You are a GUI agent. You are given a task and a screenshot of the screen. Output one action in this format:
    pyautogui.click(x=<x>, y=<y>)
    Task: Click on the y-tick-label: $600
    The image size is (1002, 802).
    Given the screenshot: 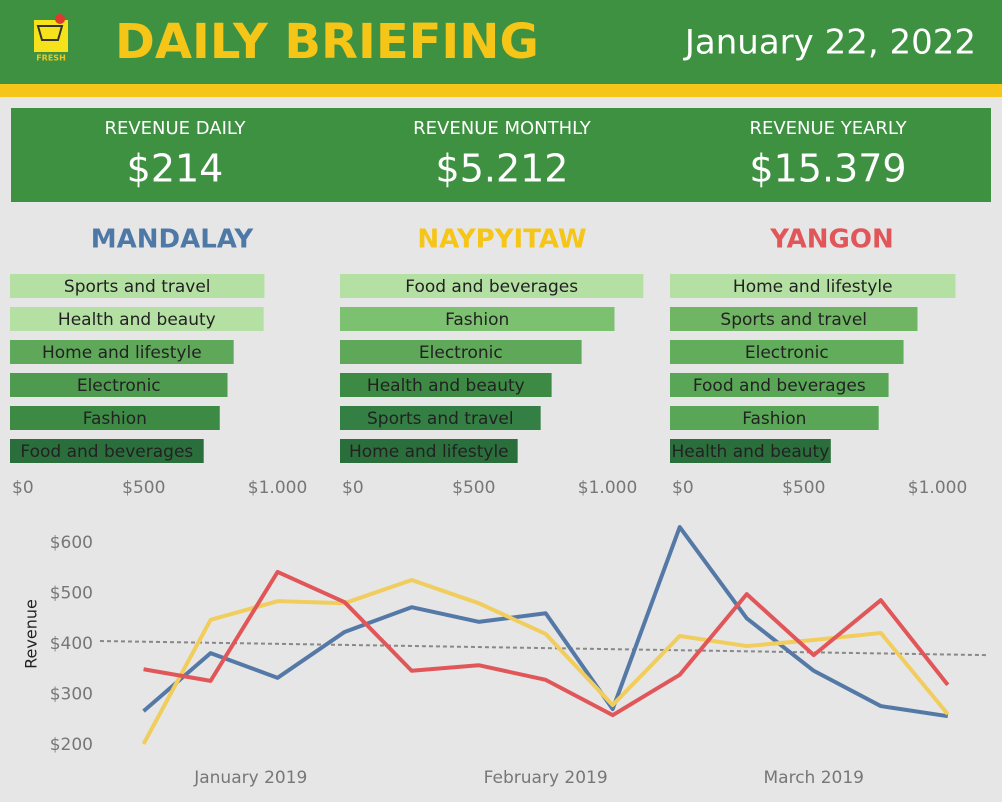 What is the action you would take?
    pyautogui.click(x=71, y=543)
    